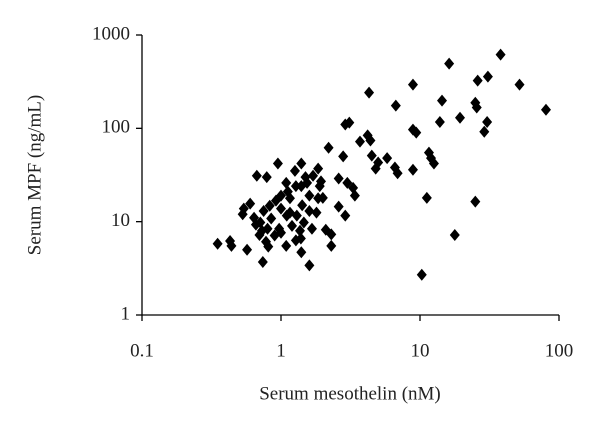  What do you see at coordinates (111, 33) in the screenshot?
I see `y-tick-label: 1000` at bounding box center [111, 33].